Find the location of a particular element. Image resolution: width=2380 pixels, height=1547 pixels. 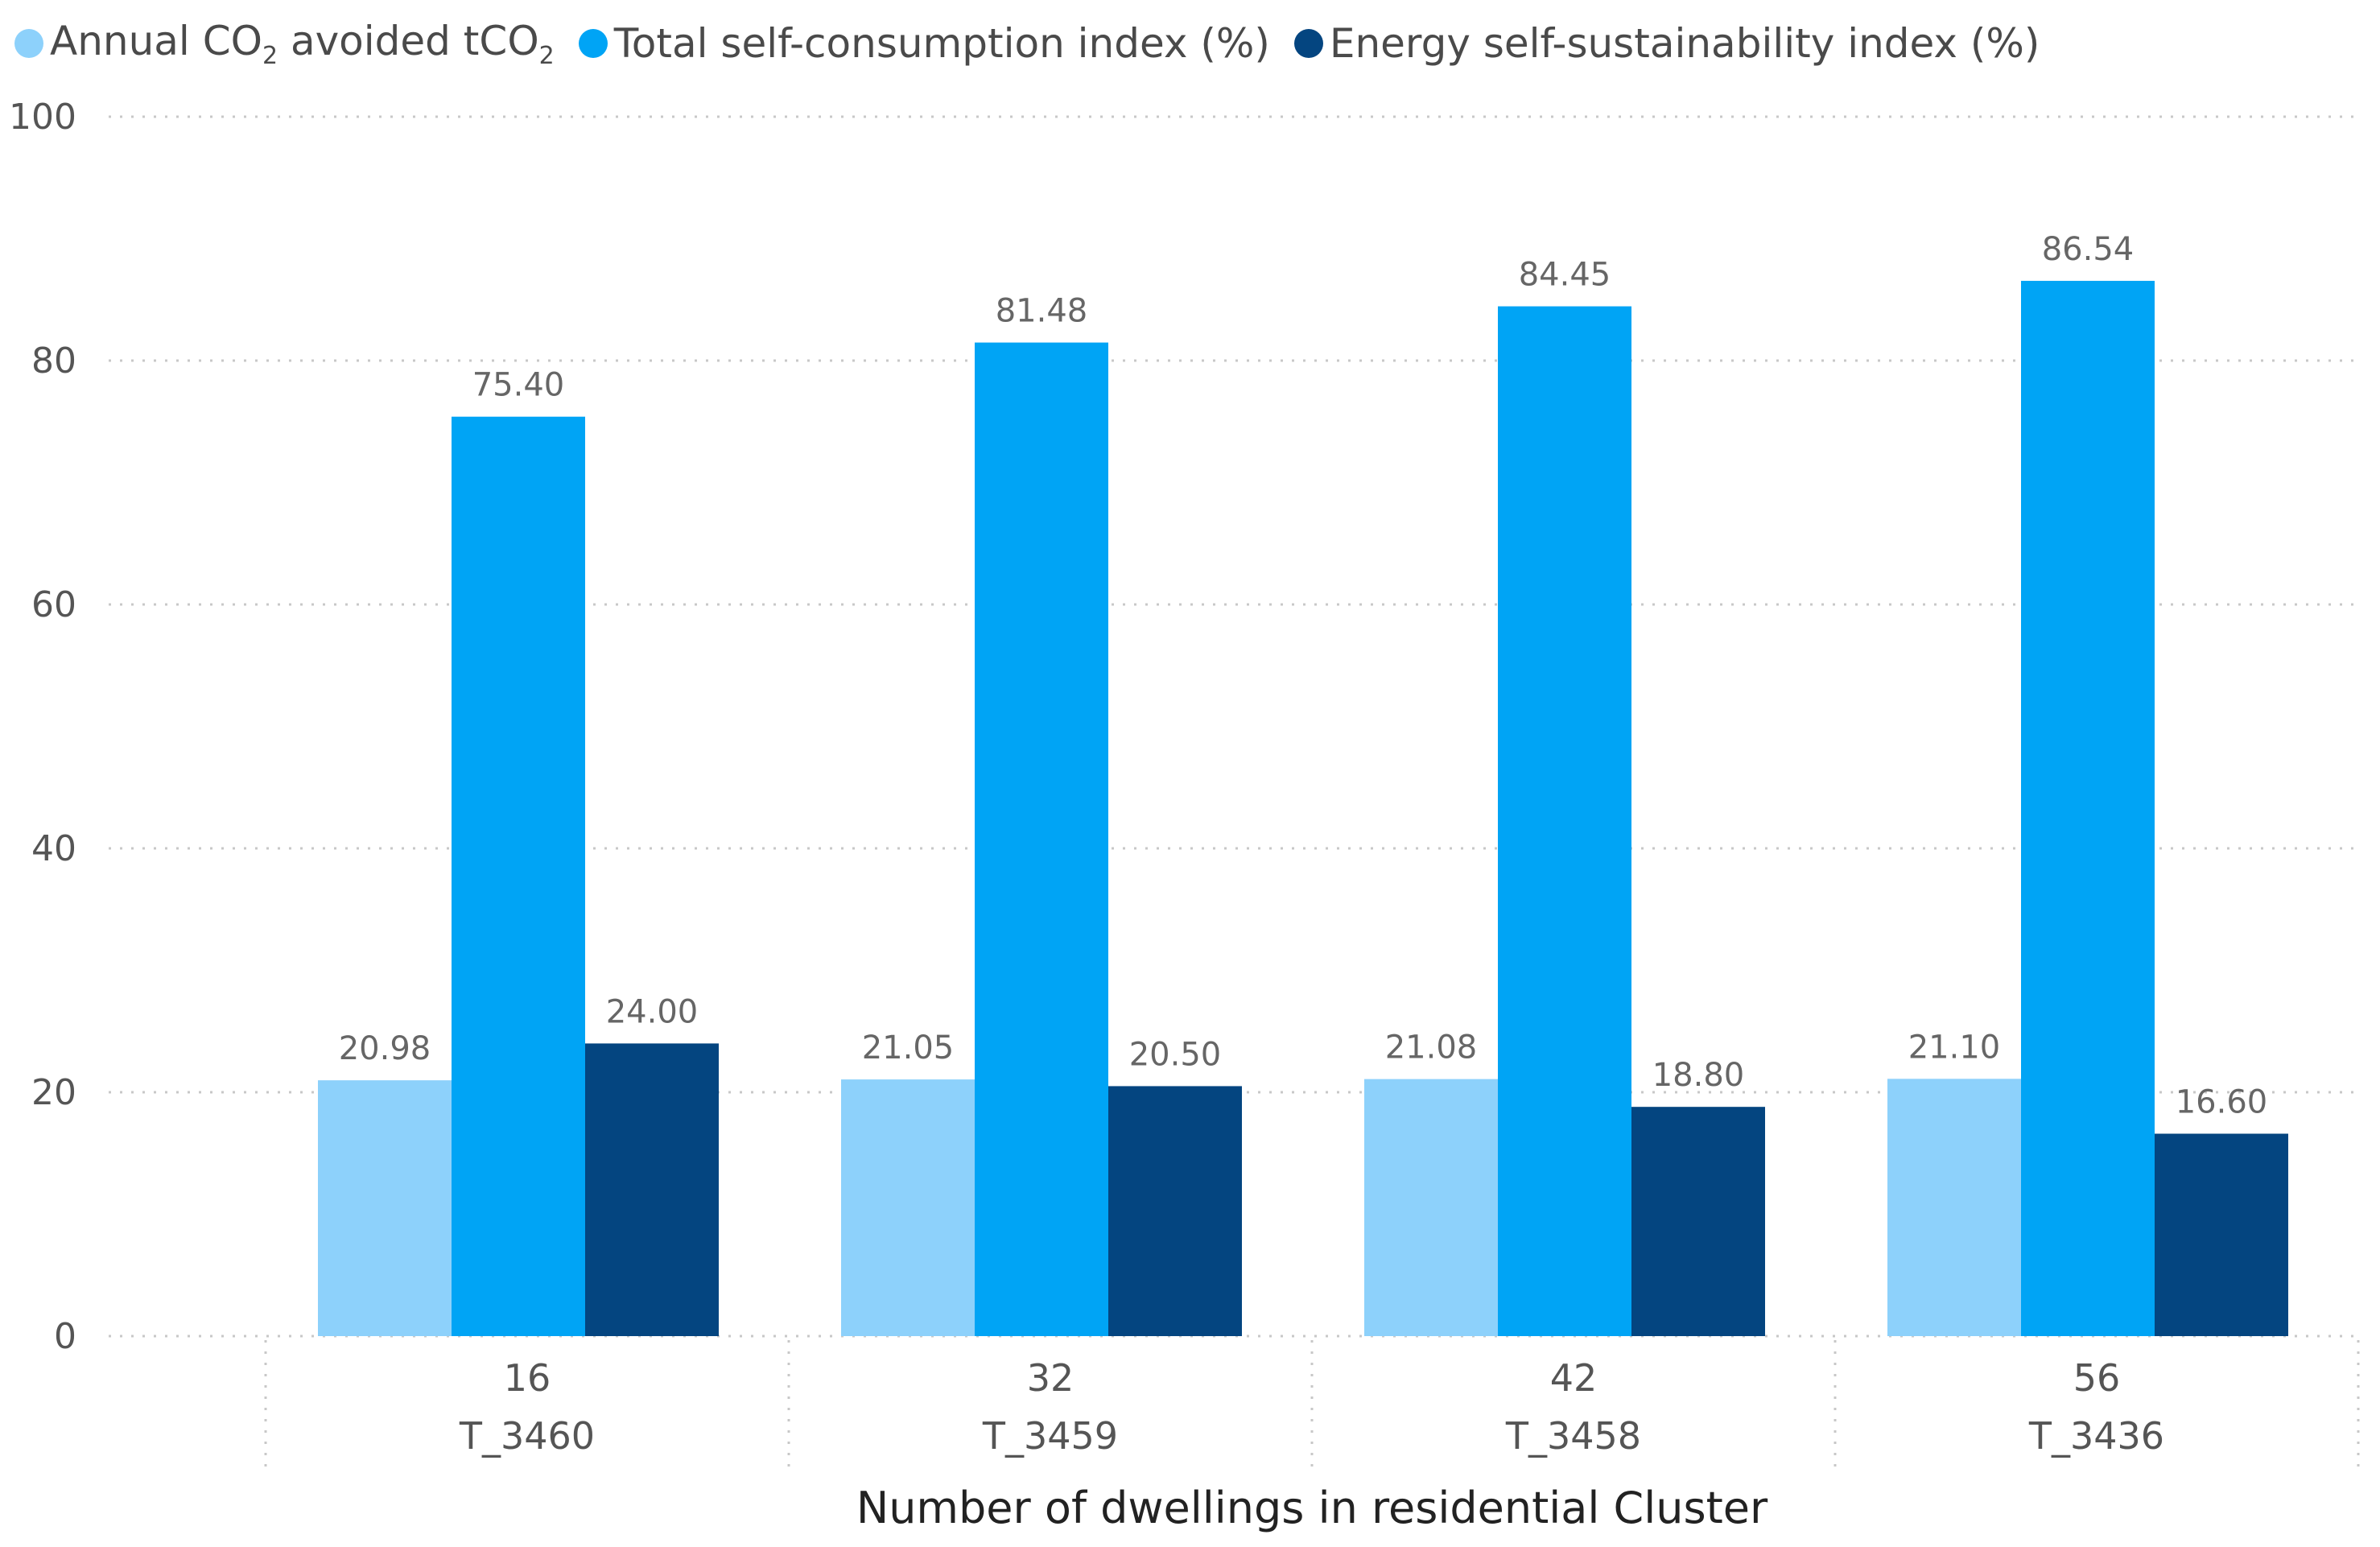

legend-item-self-consumption: Total self-consumption index (%) is located at coordinates (924, 44).